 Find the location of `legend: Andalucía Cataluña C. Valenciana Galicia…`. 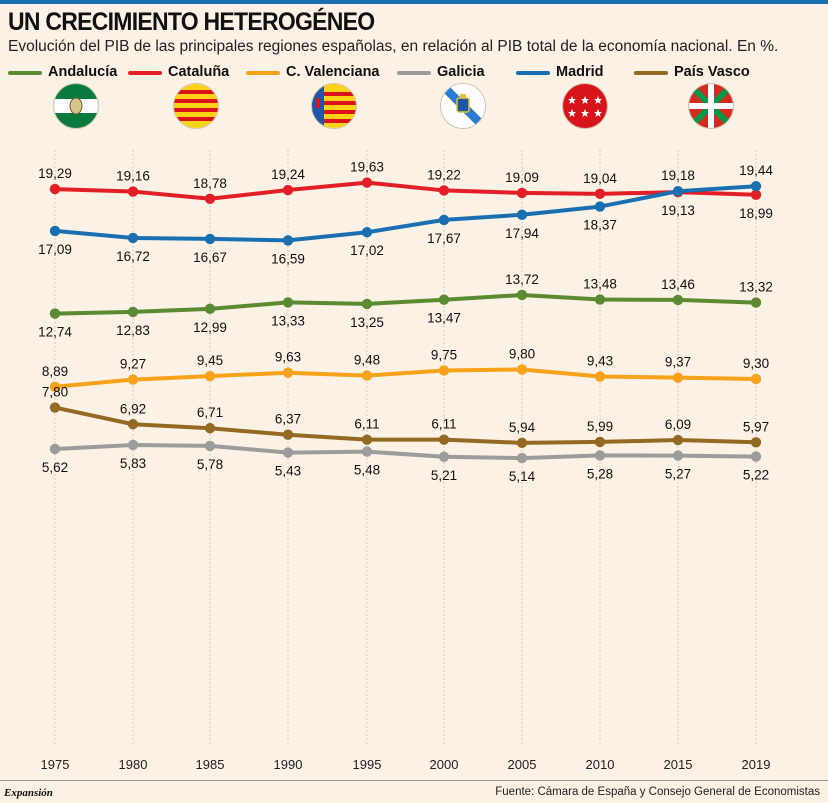

legend: Andalucía Cataluña C. Valenciana Galicia… is located at coordinates (414, 97).